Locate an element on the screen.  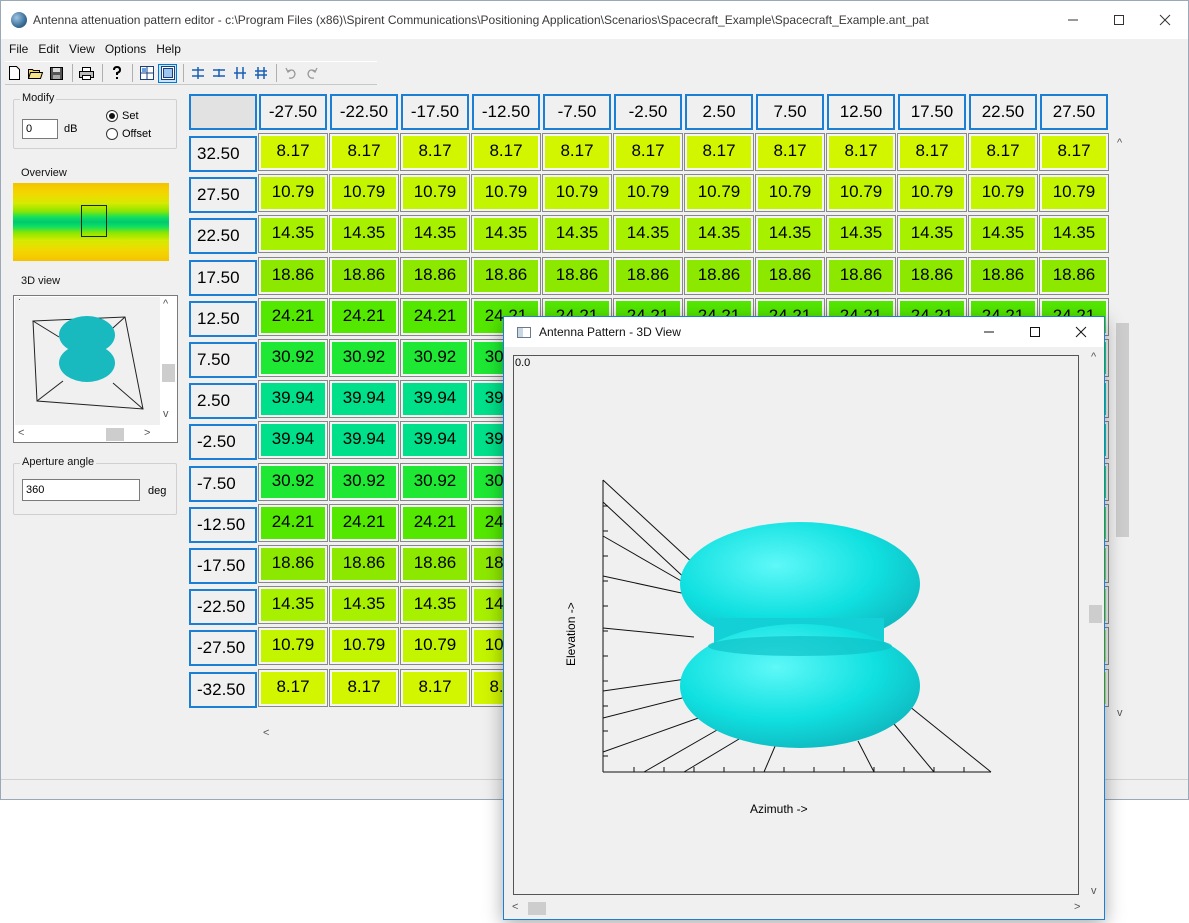
menu-options: Options is located at coordinates (125, 49).